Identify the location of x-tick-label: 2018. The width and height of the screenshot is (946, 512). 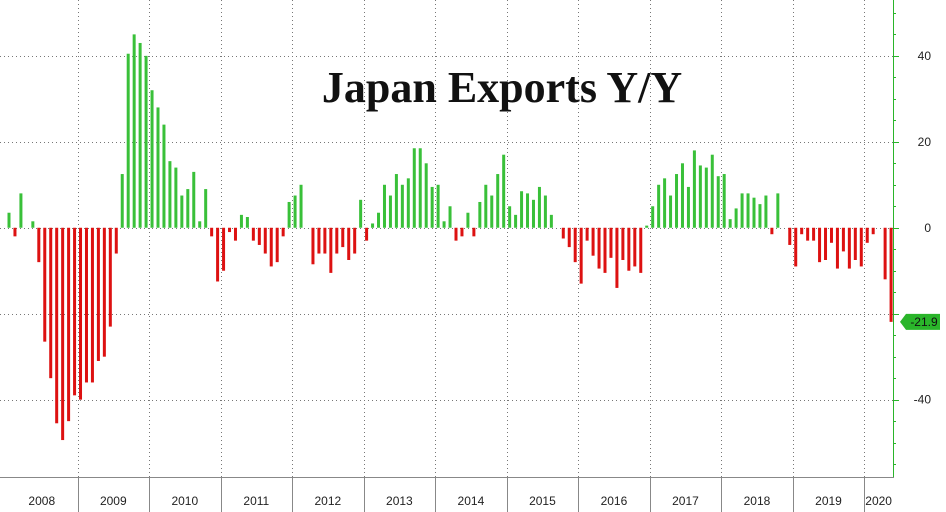
(757, 501).